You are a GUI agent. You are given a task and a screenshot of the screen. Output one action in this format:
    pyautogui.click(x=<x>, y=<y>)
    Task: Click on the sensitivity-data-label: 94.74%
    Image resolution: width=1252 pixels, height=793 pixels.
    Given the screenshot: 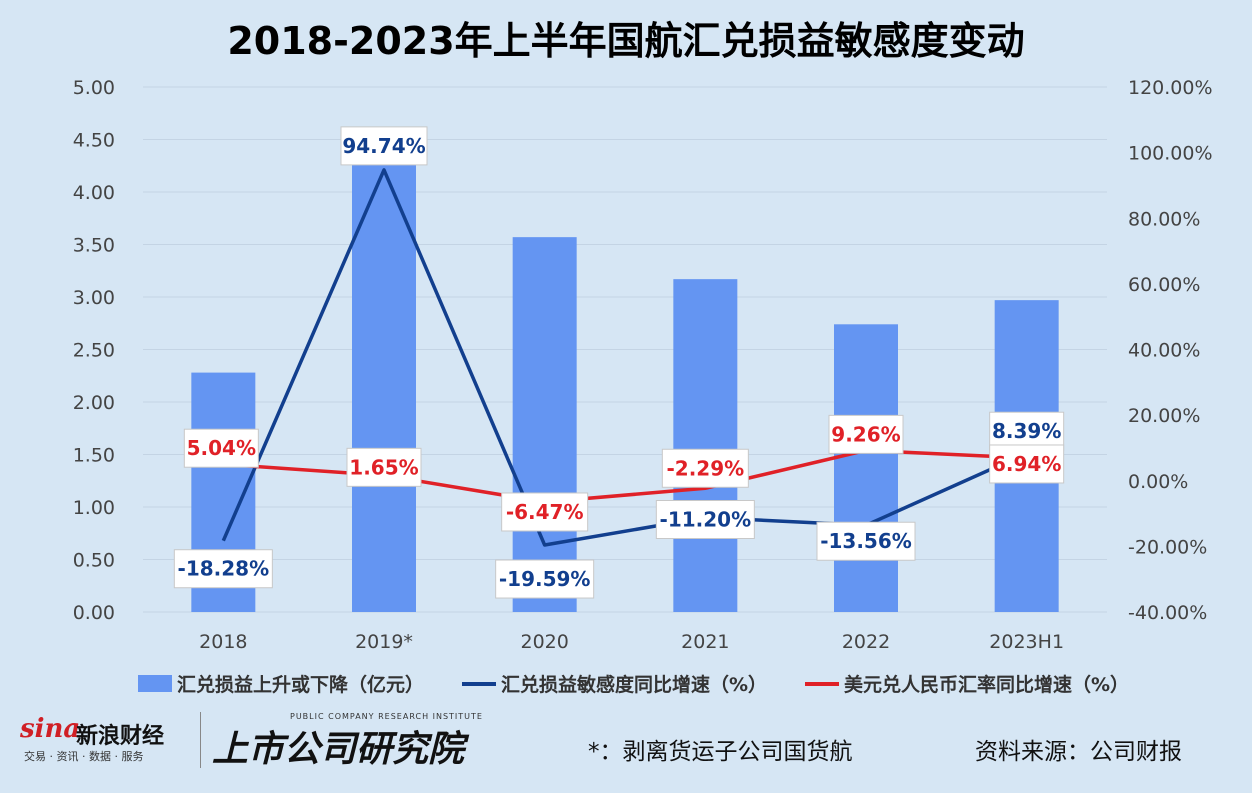 What is the action you would take?
    pyautogui.click(x=383, y=146)
    